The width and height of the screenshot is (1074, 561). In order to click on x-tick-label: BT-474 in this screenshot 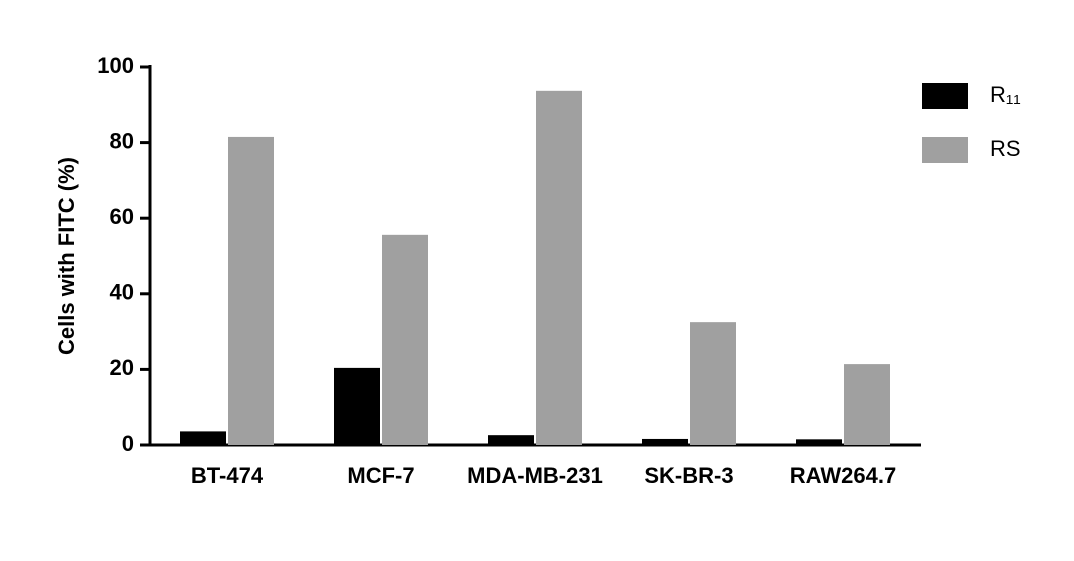, I will do `click(227, 475)`.